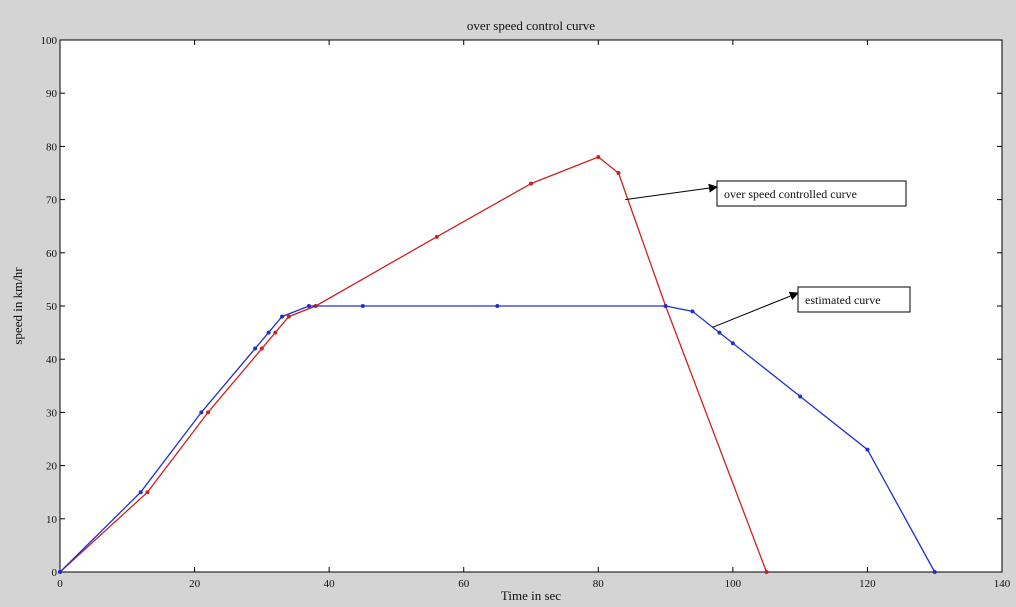  I want to click on x-axis-title: Time in sec, so click(531, 595).